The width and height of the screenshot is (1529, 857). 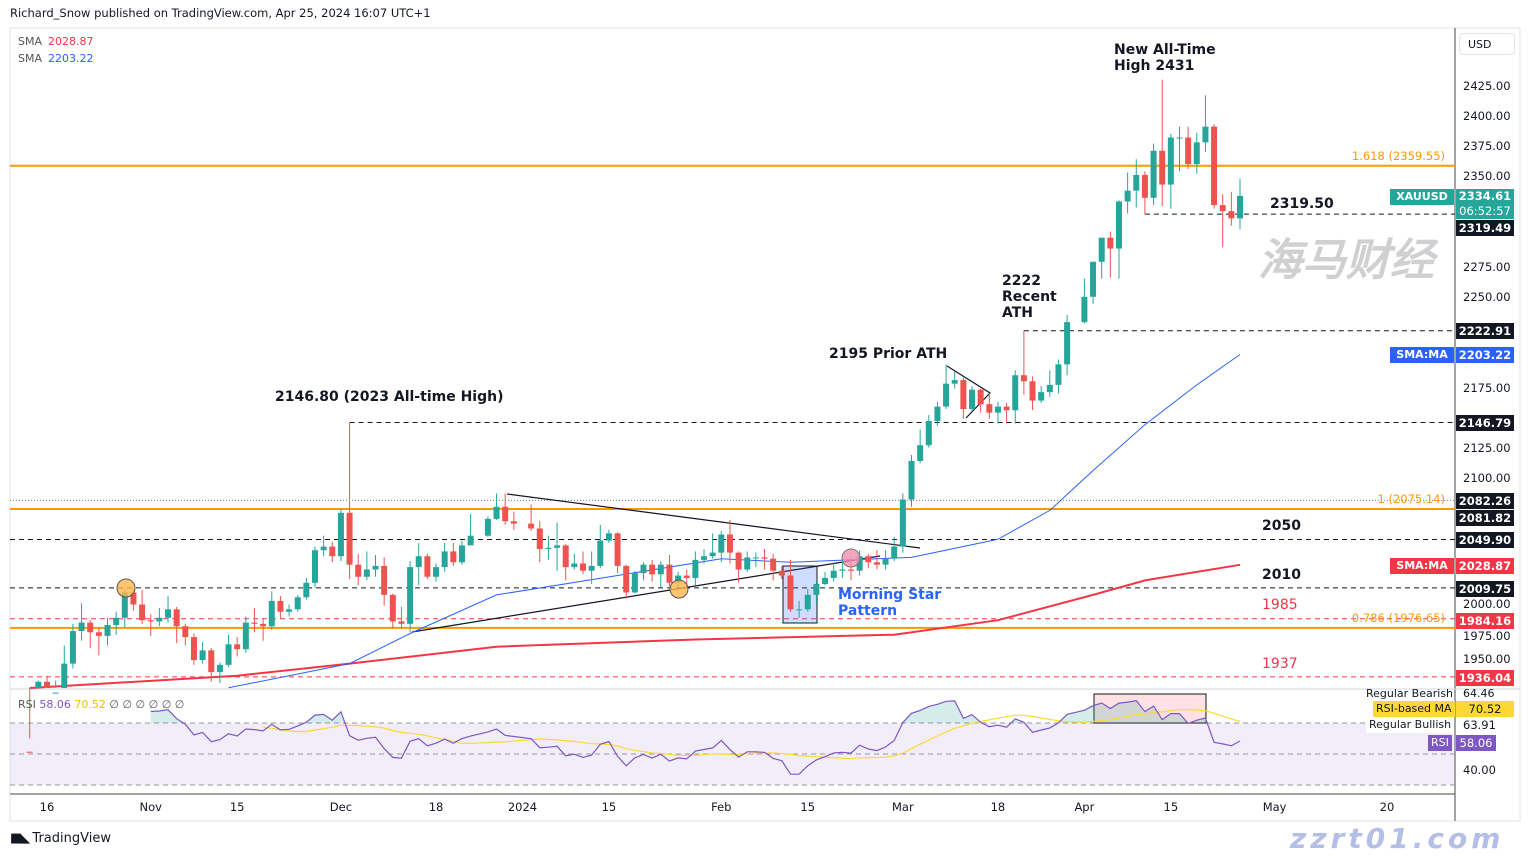 What do you see at coordinates (998, 807) in the screenshot?
I see `time-tick: 18` at bounding box center [998, 807].